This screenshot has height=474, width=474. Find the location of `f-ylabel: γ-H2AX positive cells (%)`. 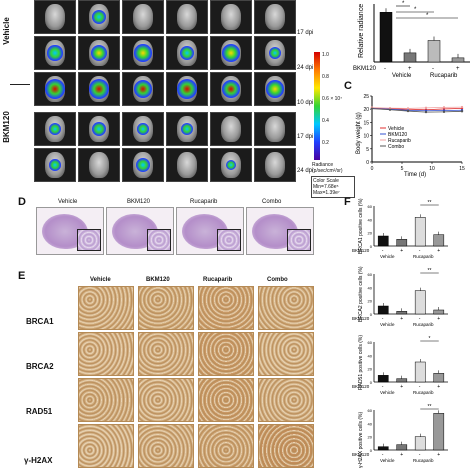

f-ylabel: γ-H2AX positive cells (%) is located at coordinates (361, 440).